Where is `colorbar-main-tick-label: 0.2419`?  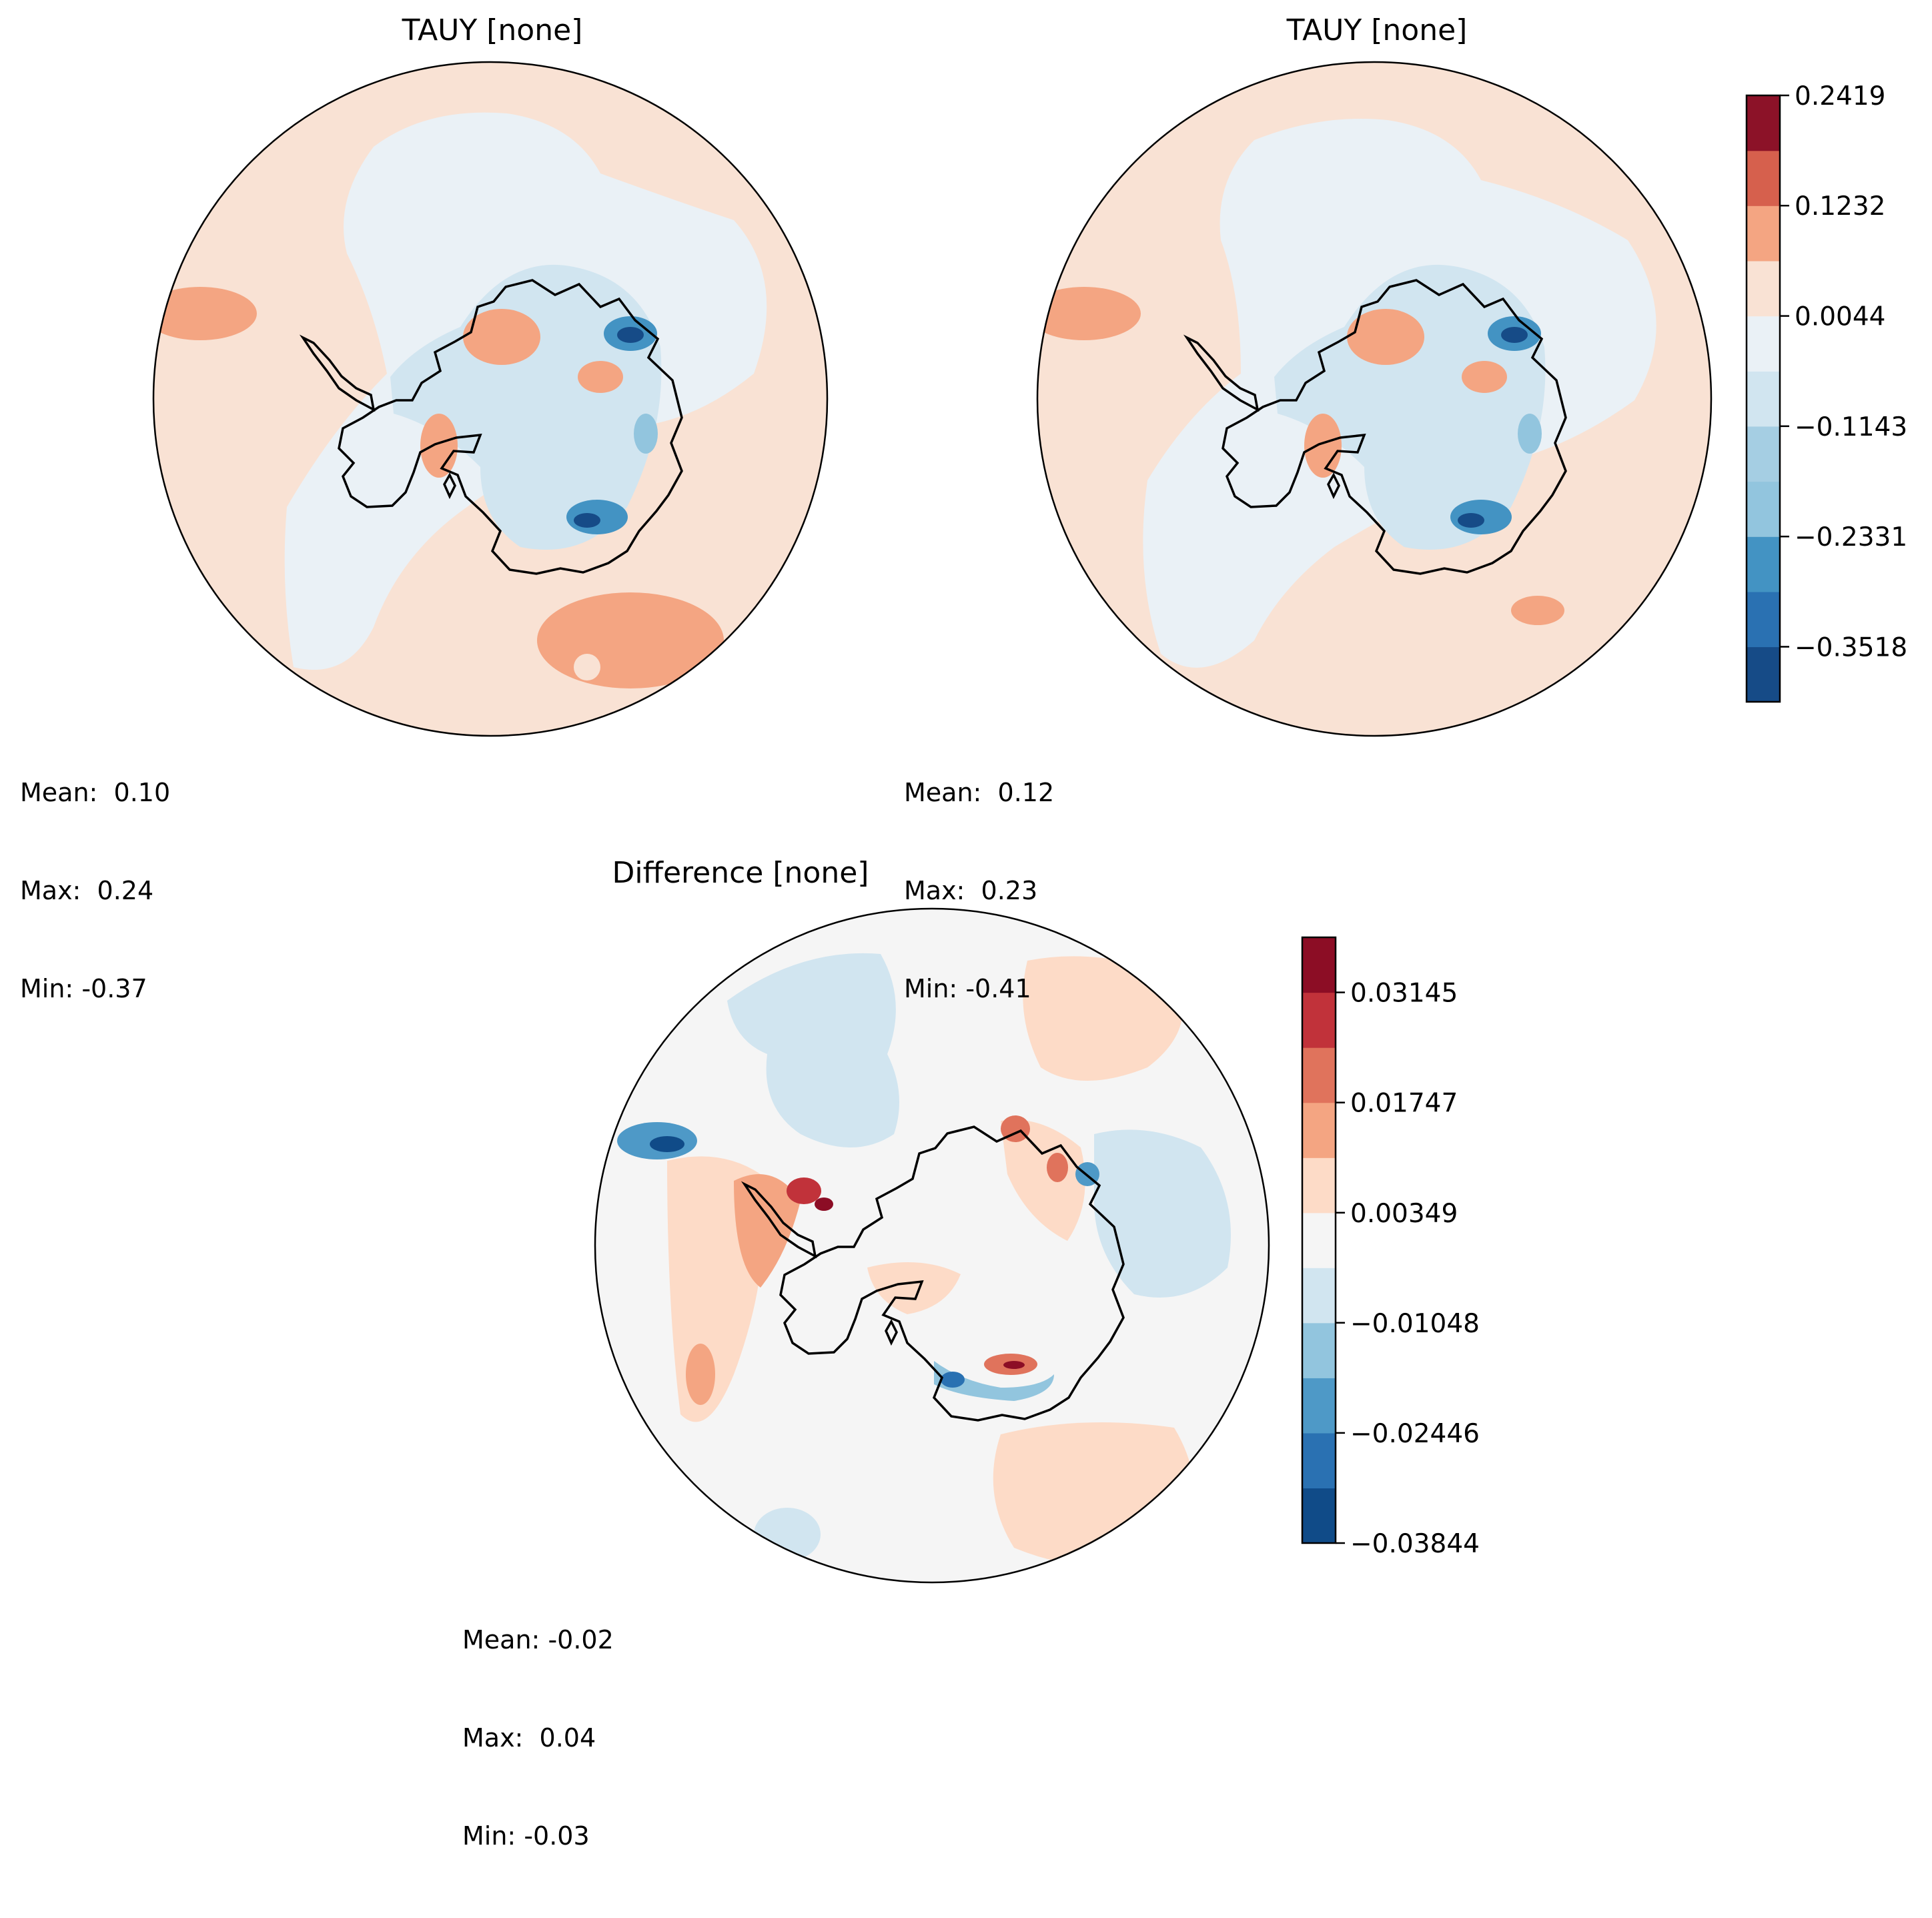
colorbar-main-tick-label: 0.2419 is located at coordinates (1840, 96).